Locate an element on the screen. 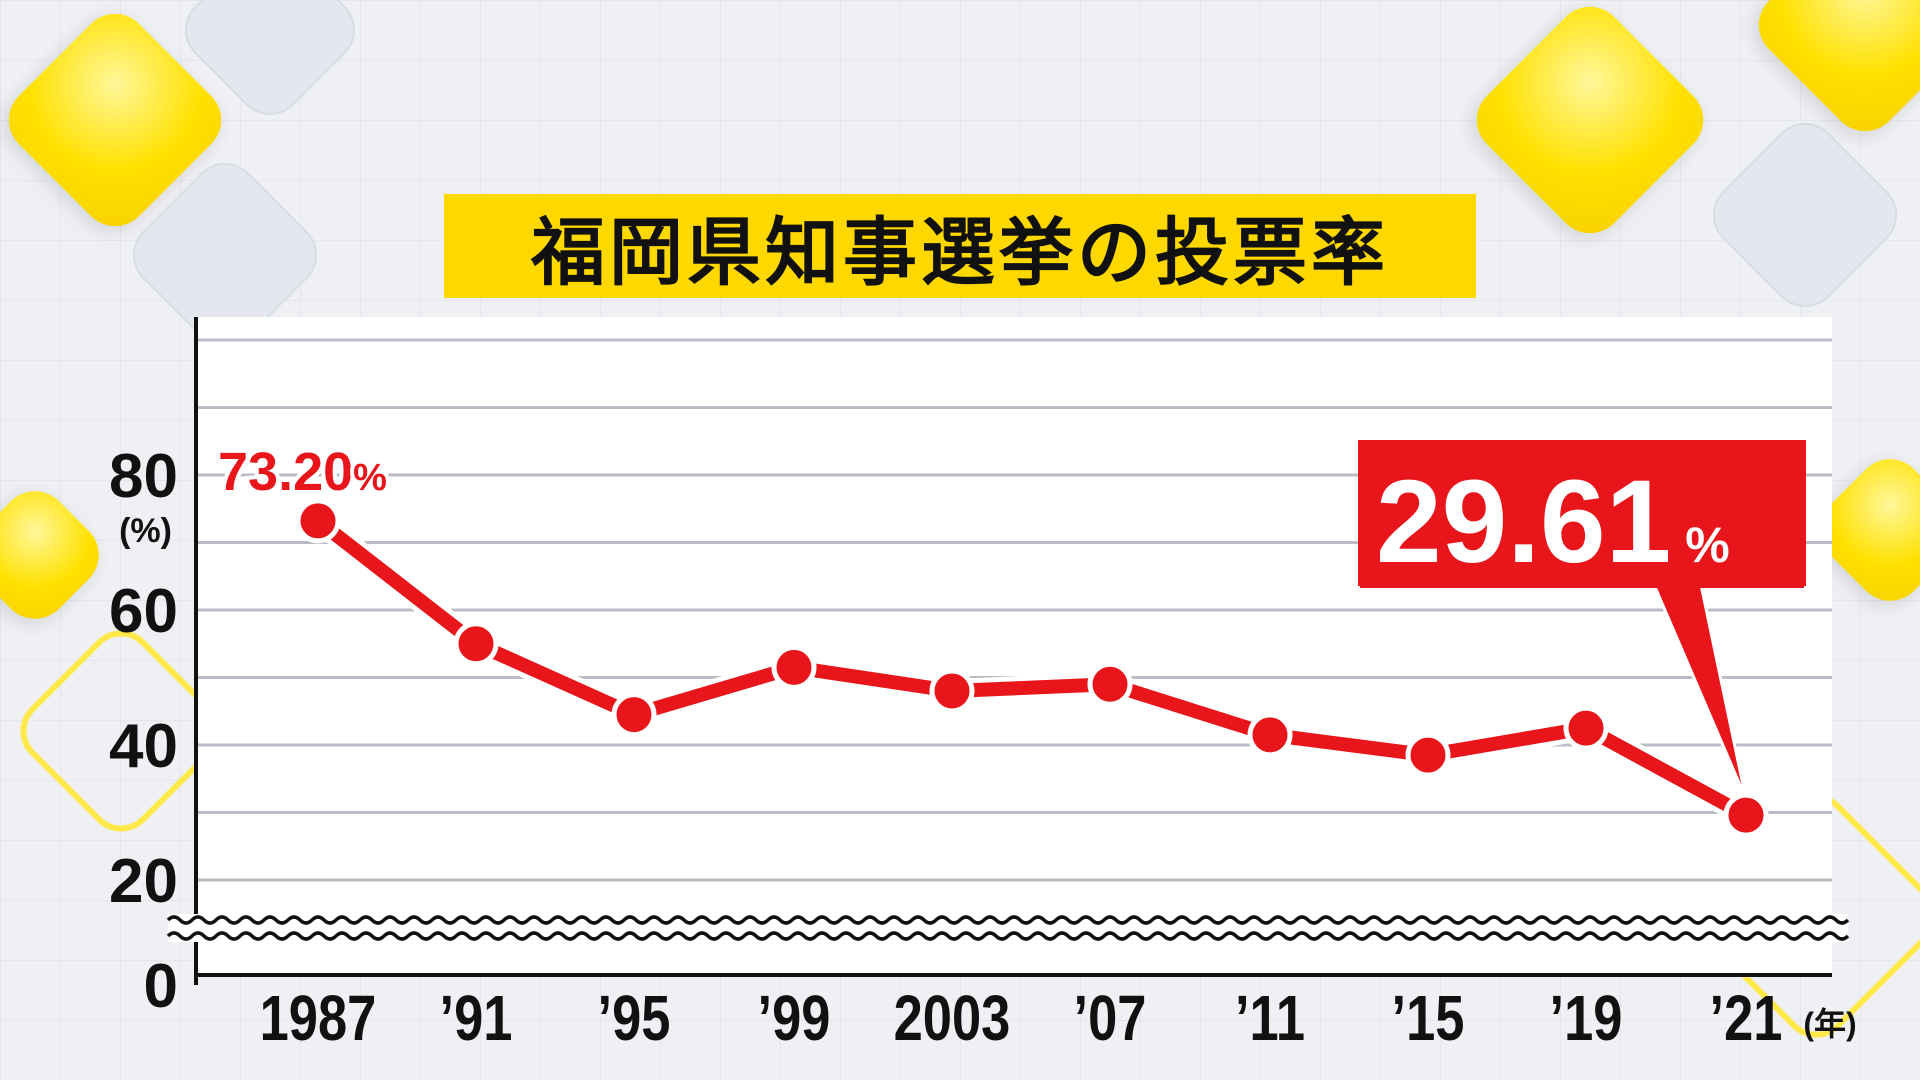  first-value-label: 73.20% is located at coordinates (302, 472).